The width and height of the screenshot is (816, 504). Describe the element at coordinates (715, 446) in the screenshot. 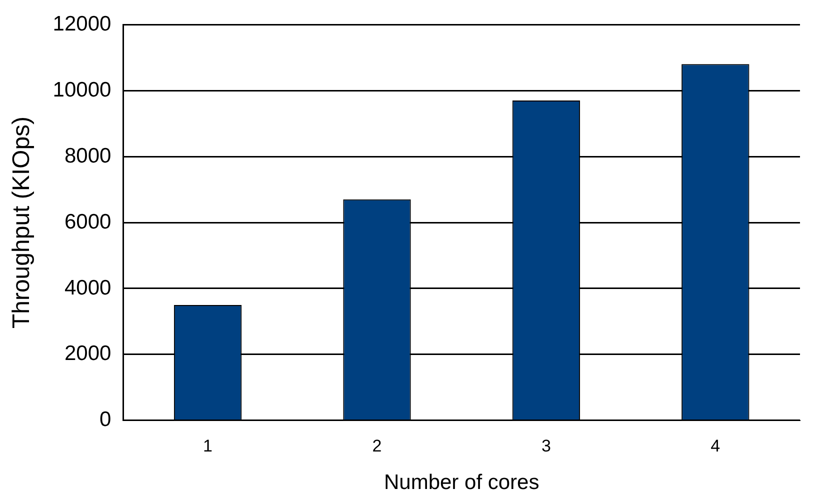

I see `x-tick-label: 4` at that location.